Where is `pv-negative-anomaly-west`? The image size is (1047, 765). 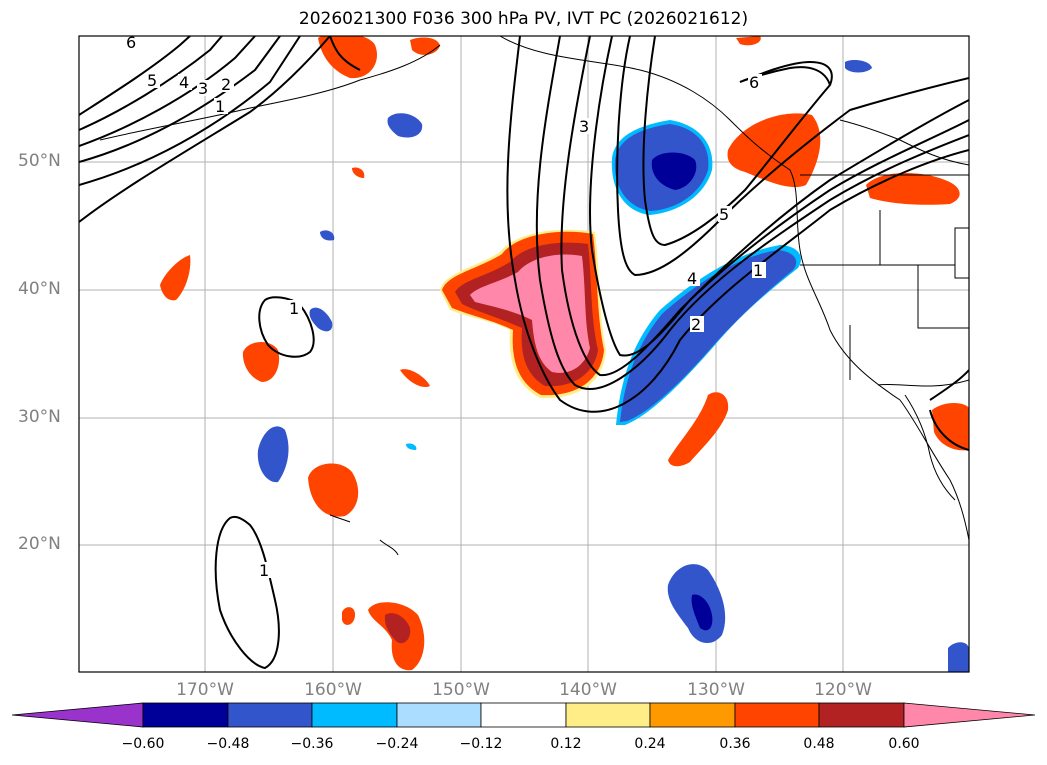 pv-negative-anomaly-west is located at coordinates (273, 454).